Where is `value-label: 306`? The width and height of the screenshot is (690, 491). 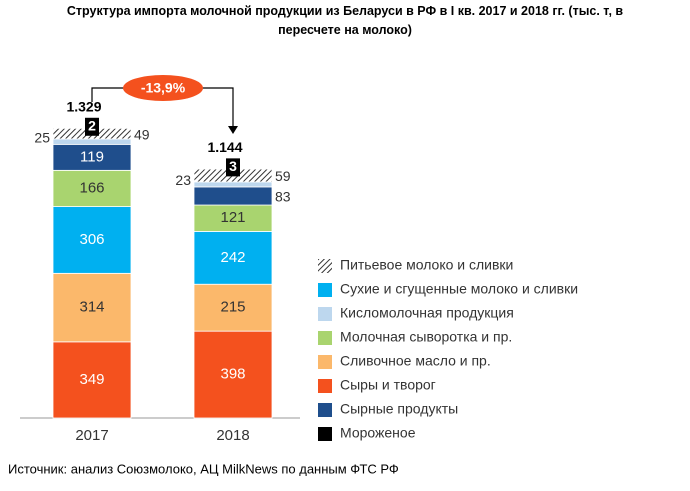 value-label: 306 is located at coordinates (91, 239).